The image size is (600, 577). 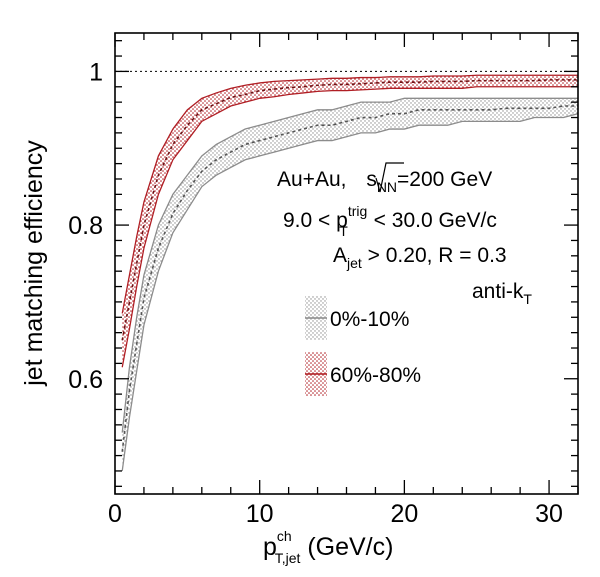 What do you see at coordinates (369, 319) in the screenshot?
I see `legend-label-0-10: 0%-10%` at bounding box center [369, 319].